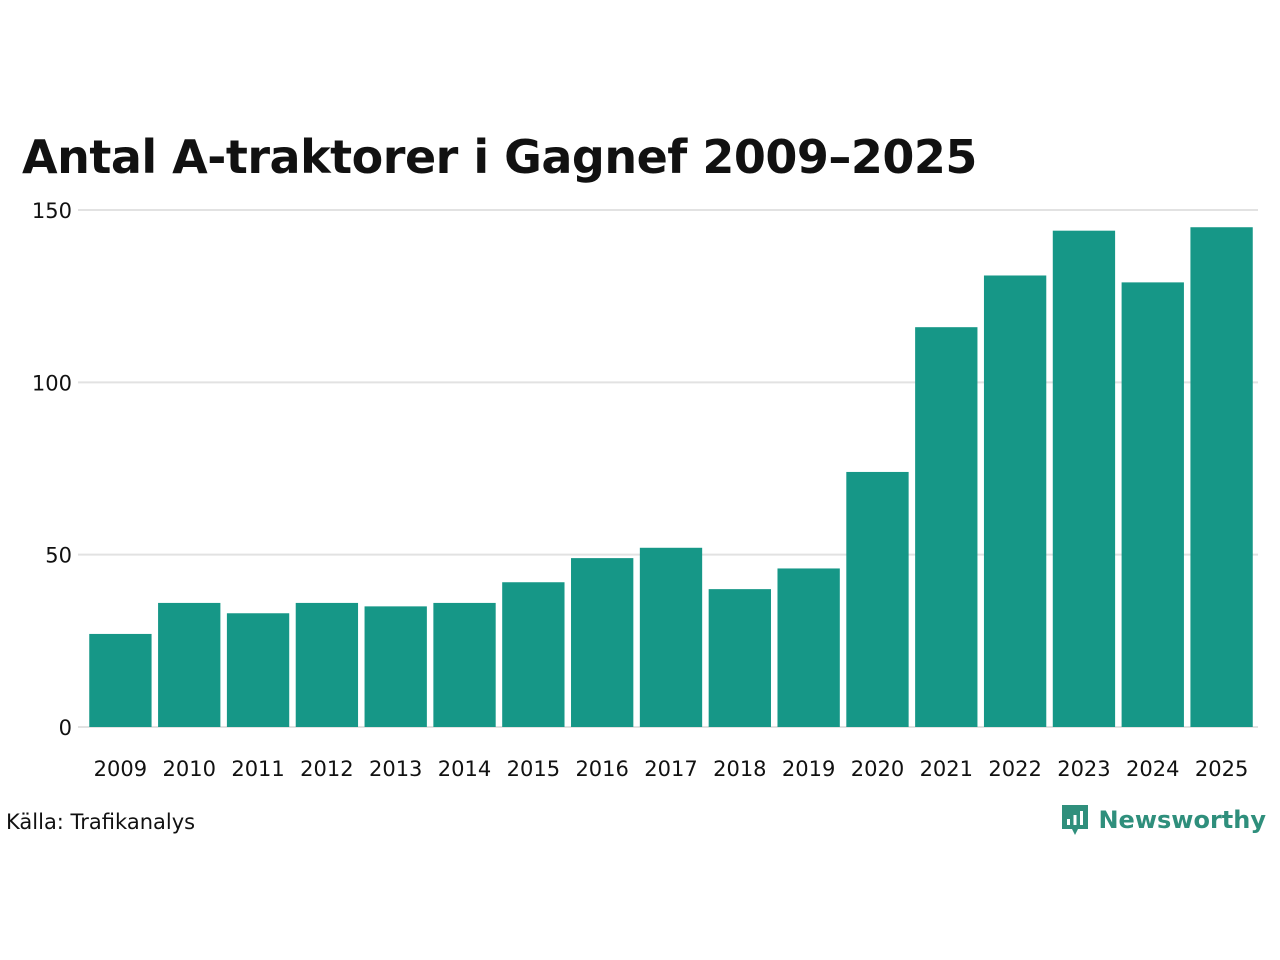 The image size is (1280, 960). Describe the element at coordinates (1015, 501) in the screenshot. I see `bar-2022` at that location.